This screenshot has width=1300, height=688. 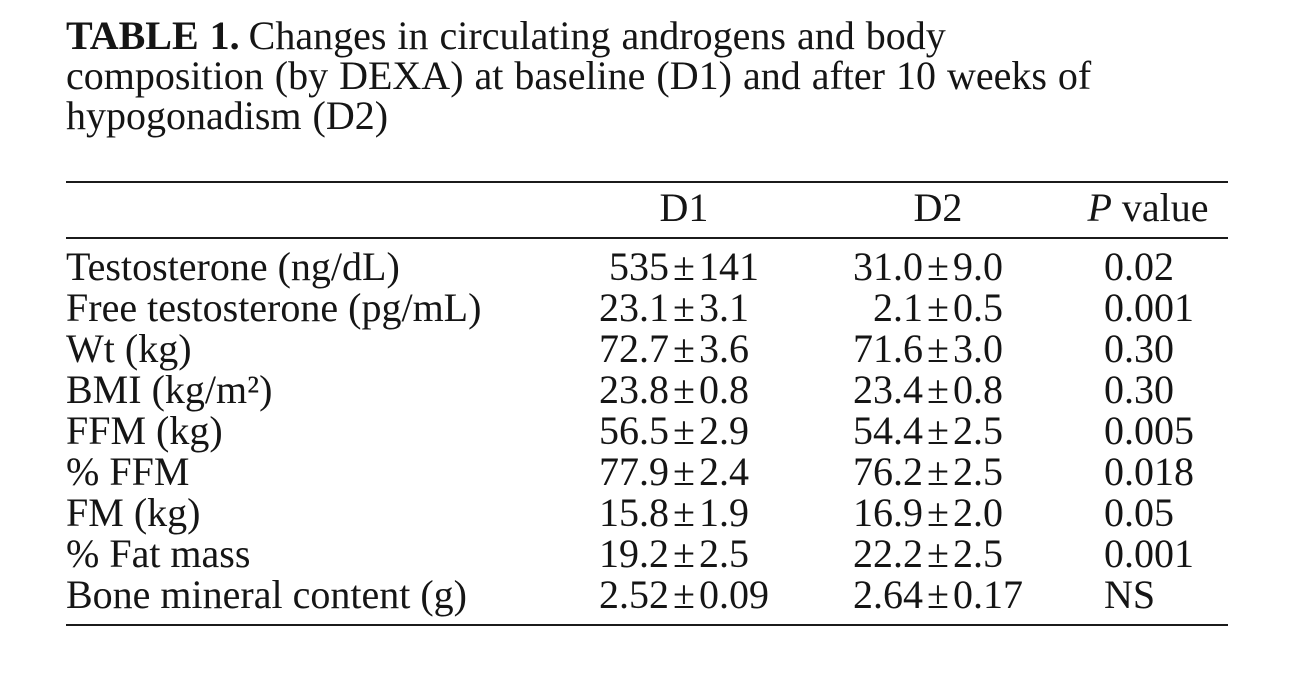 I want to click on d1-value-cell: 77.9 ±2.4, so click(x=684, y=471).